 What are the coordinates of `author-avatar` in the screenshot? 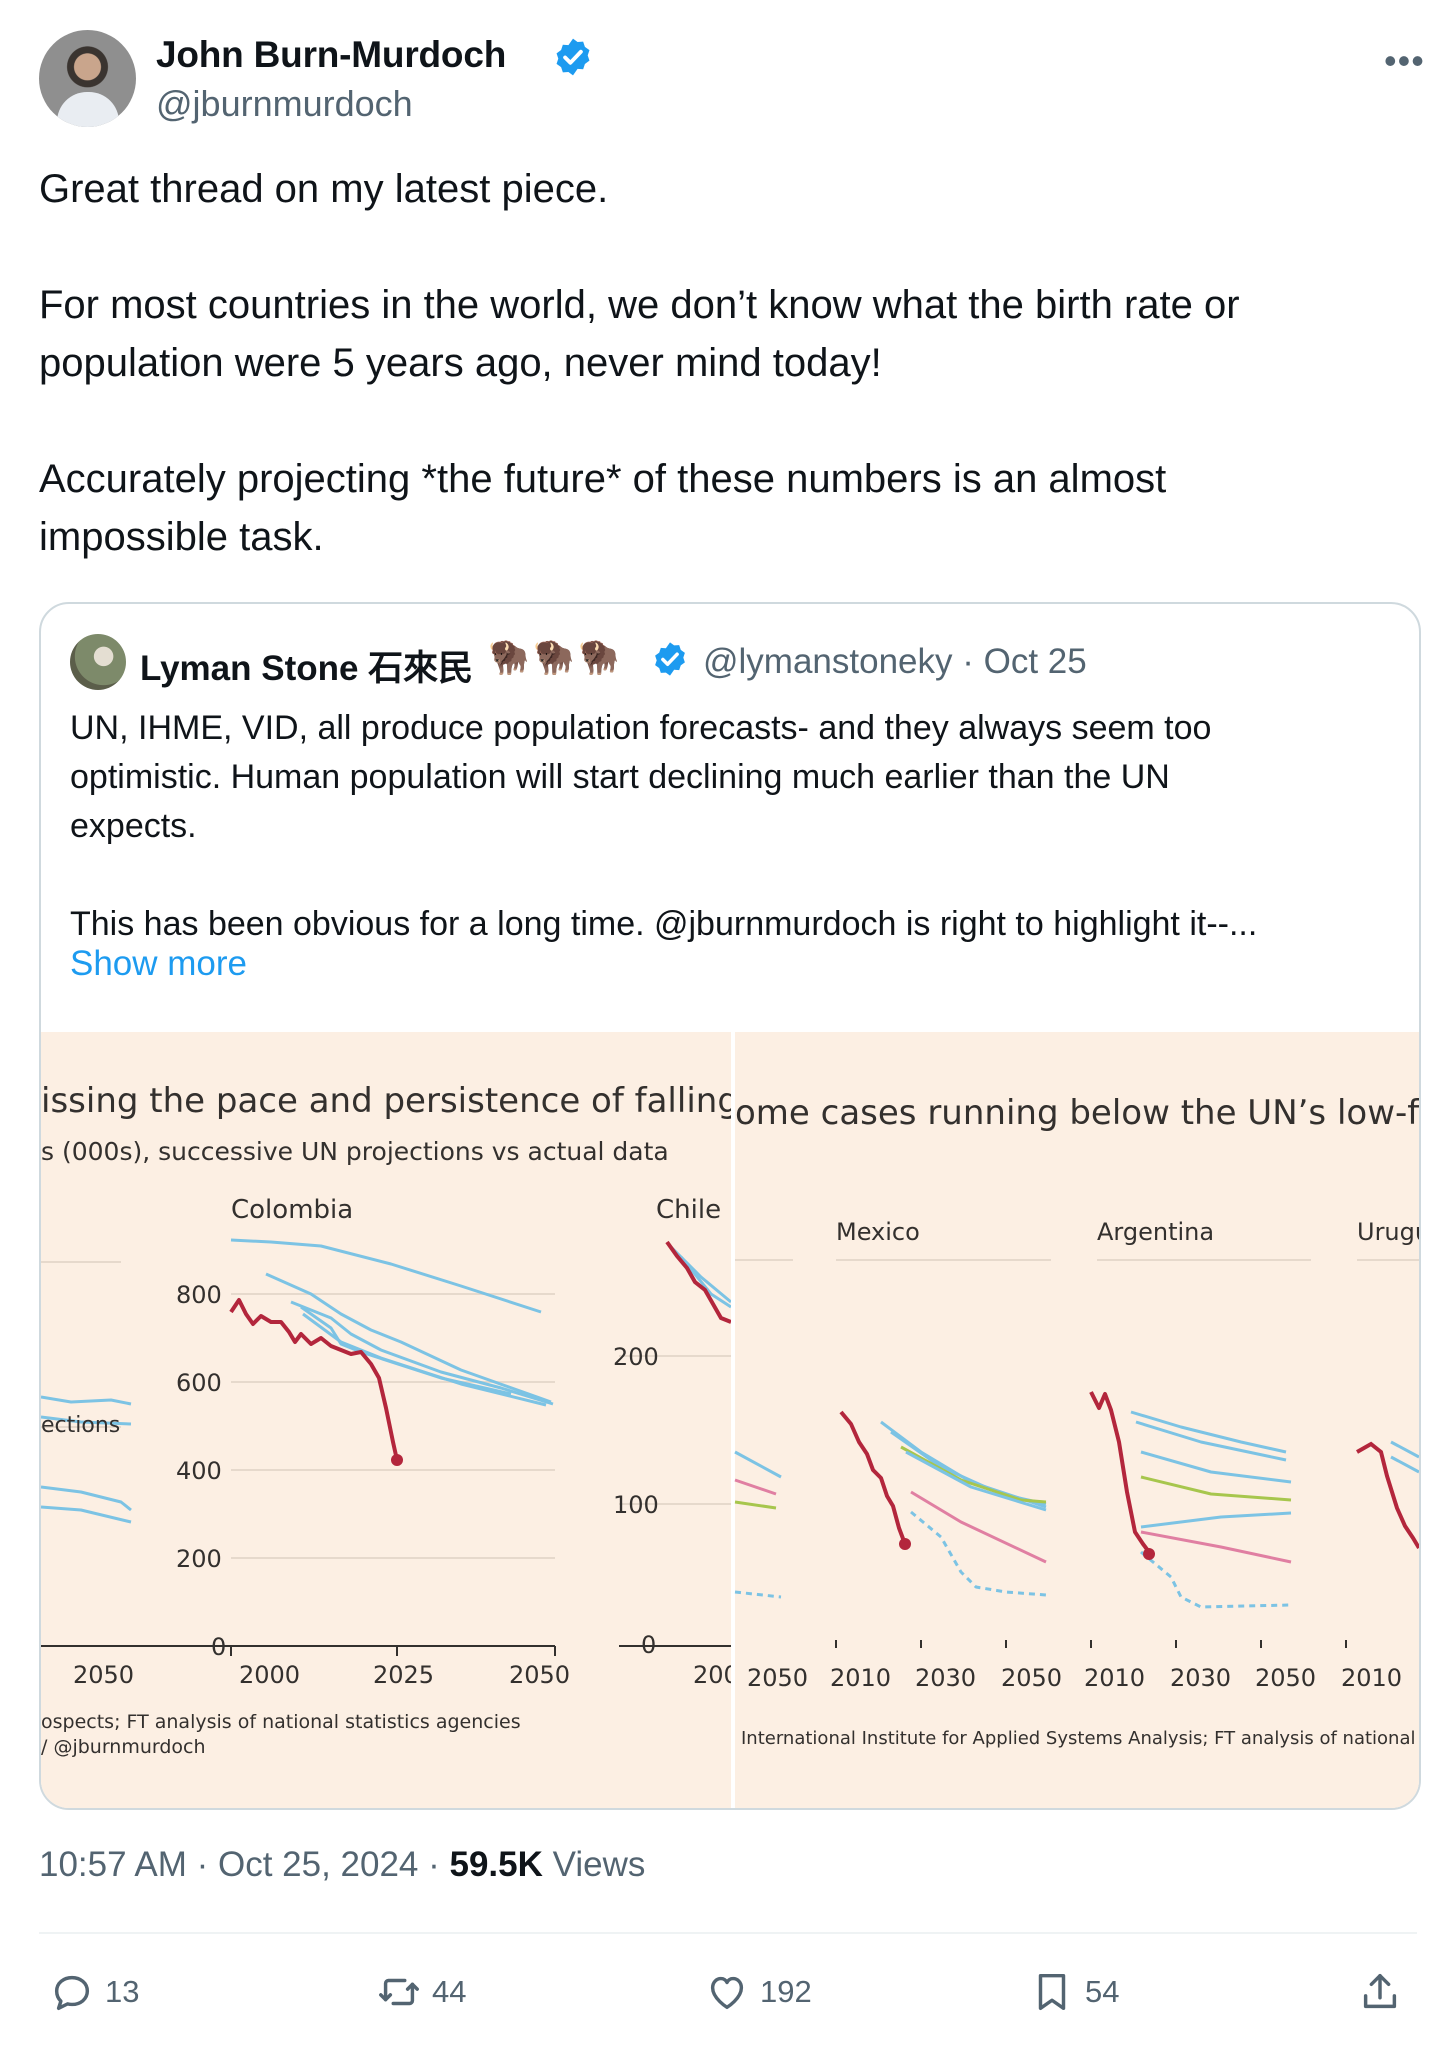 It's located at (87, 78).